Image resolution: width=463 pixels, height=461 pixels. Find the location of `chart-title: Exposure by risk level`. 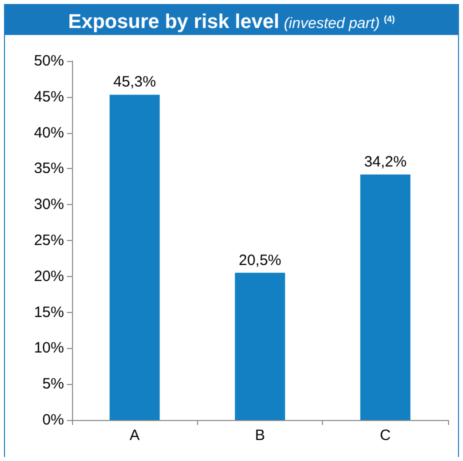

chart-title: Exposure by risk level is located at coordinates (174, 22).